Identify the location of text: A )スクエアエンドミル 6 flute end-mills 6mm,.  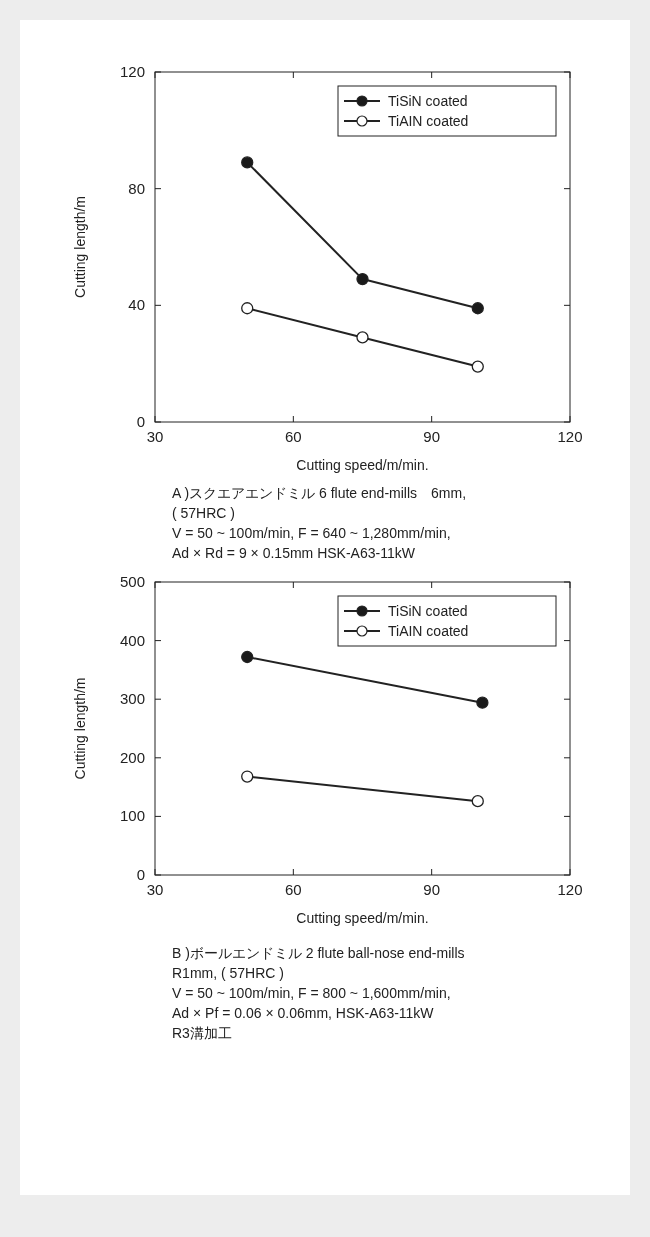
(319, 493).